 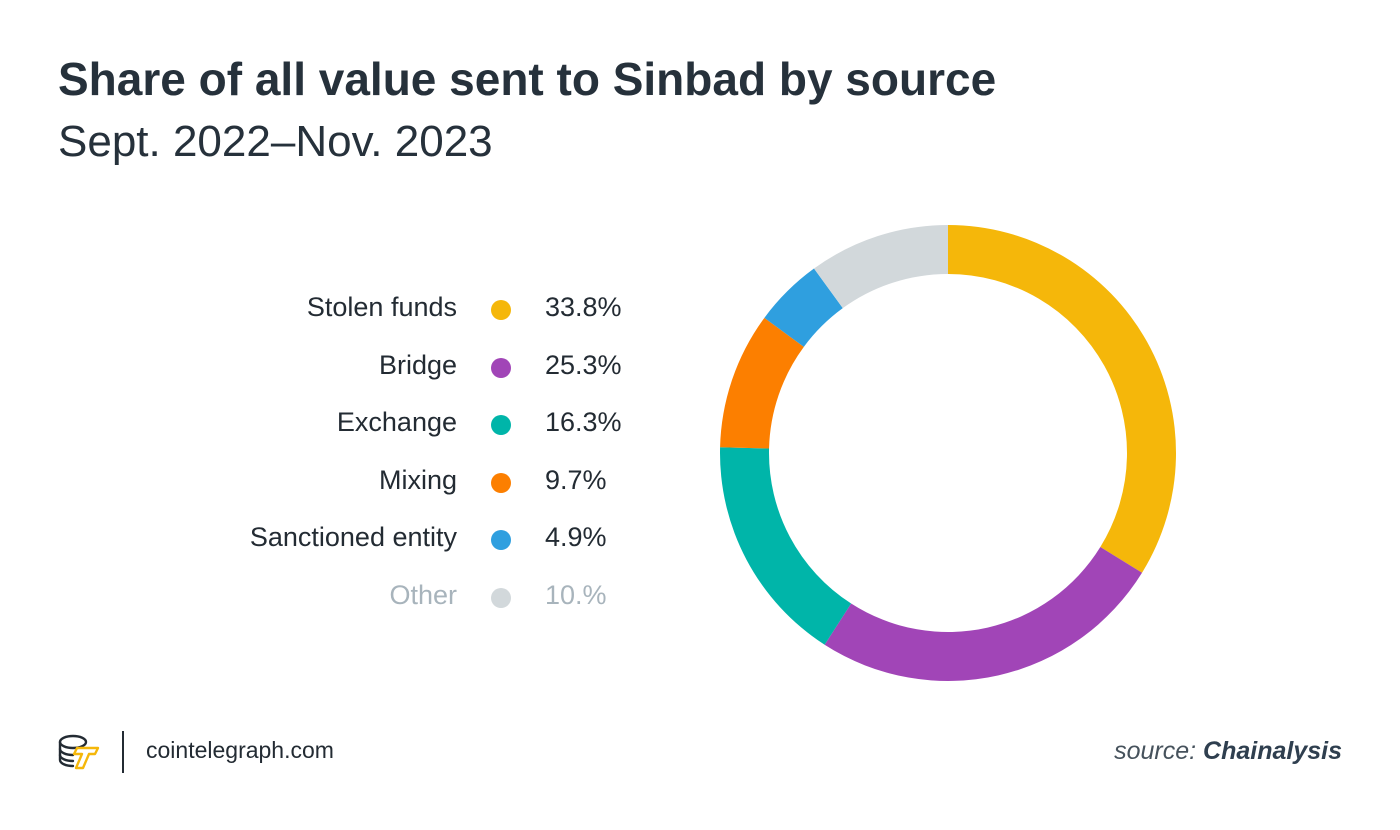 I want to click on legend-label: Sanctioned entity, so click(x=353, y=537).